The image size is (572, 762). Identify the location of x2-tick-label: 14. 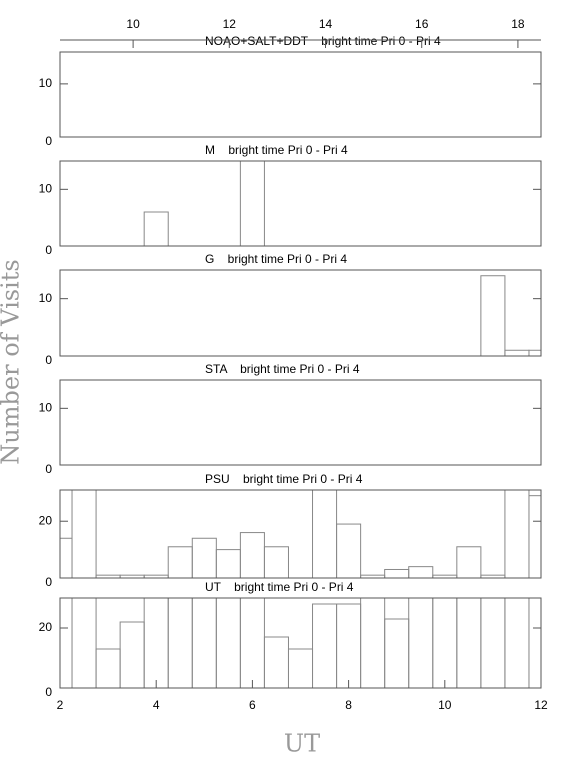
(326, 24).